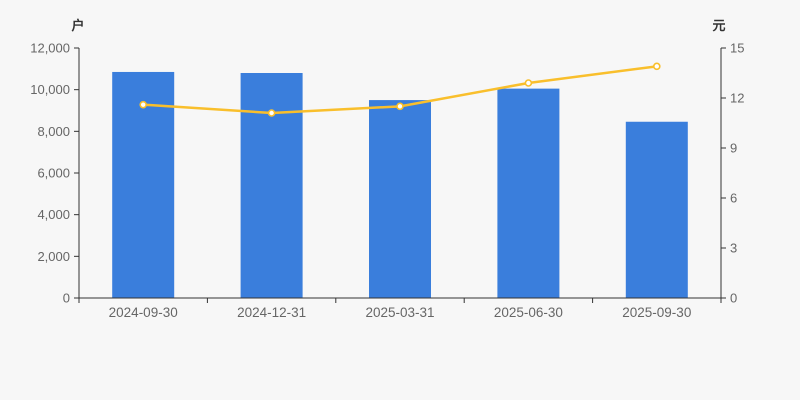  I want to click on left-axis-tick-label: 8,000, so click(53, 131).